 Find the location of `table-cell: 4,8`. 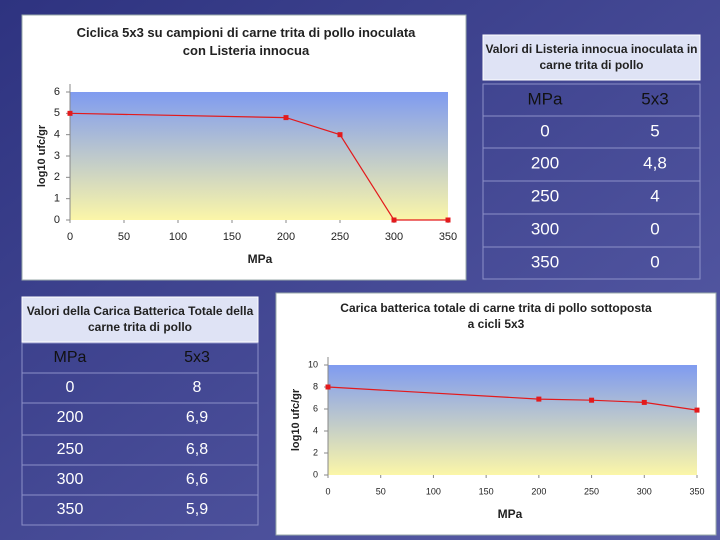

table-cell: 4,8 is located at coordinates (655, 162).